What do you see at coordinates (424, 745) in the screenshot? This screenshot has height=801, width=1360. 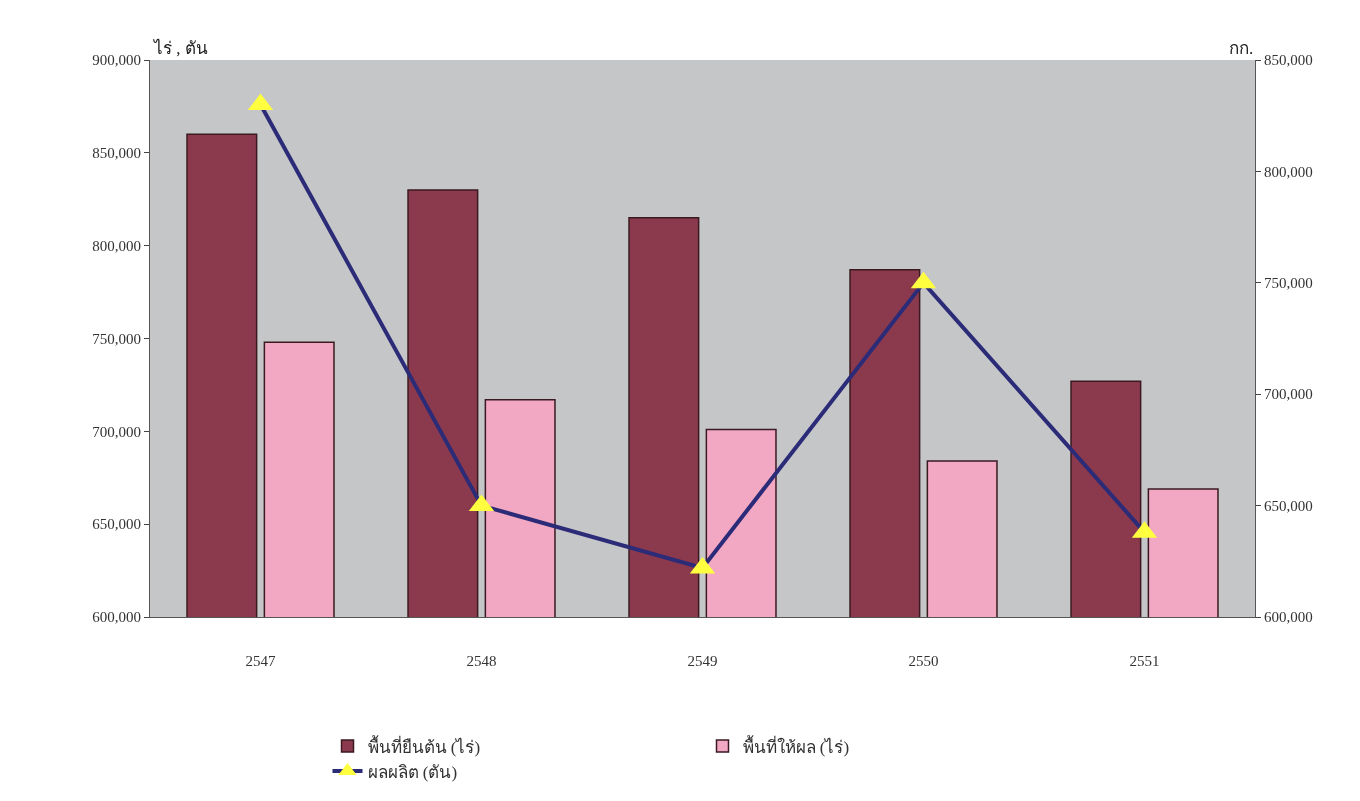 I see `legend-label: พื้นที่ยืนต้น (ไร่)` at bounding box center [424, 745].